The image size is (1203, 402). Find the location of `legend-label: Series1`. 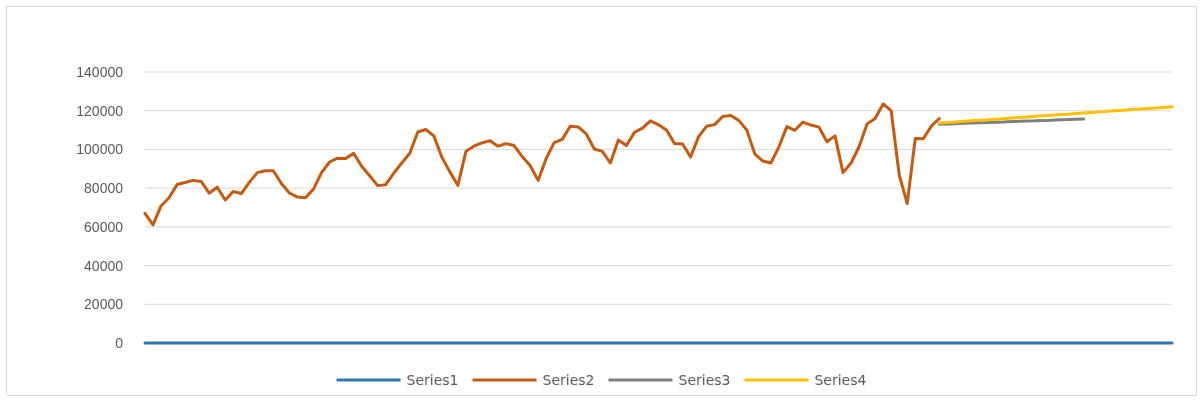

legend-label: Series1 is located at coordinates (432, 380).